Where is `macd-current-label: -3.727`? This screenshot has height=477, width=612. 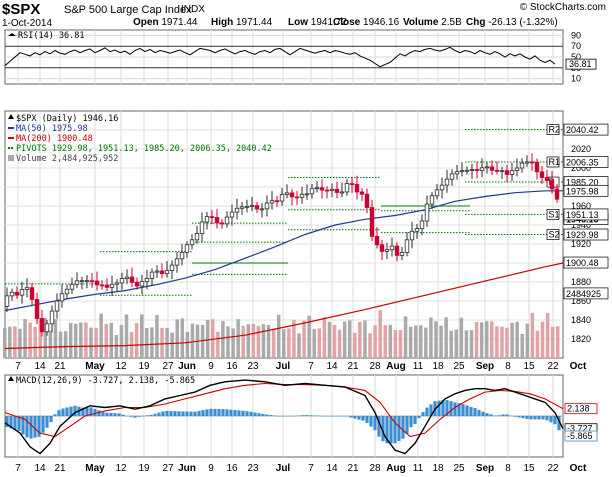
macd-current-label: -3.727 is located at coordinates (580, 429).